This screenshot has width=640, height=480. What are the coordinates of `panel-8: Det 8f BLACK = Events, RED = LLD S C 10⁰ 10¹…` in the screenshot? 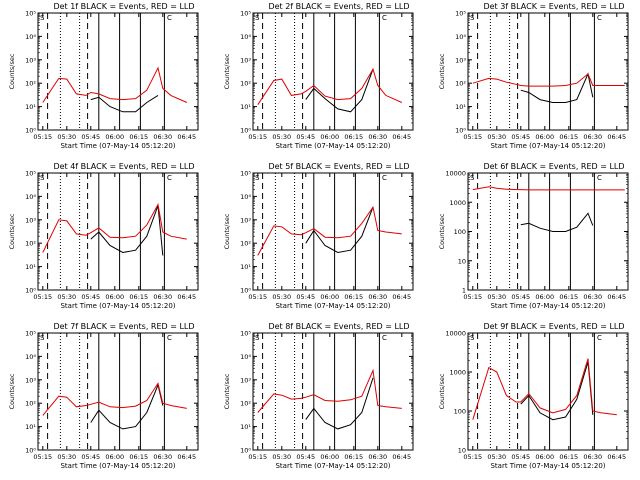 It's located at (318, 396).